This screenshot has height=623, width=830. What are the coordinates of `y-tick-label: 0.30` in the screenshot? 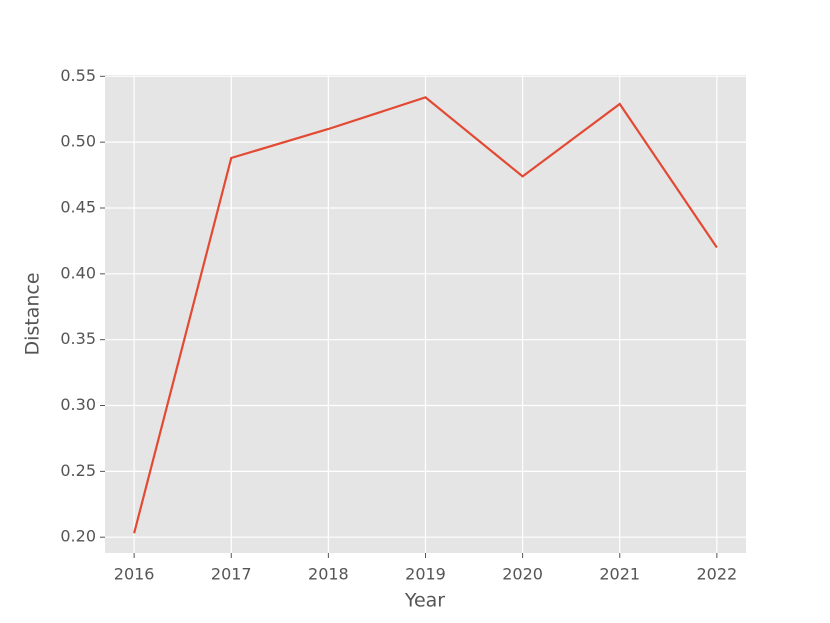 It's located at (78, 404).